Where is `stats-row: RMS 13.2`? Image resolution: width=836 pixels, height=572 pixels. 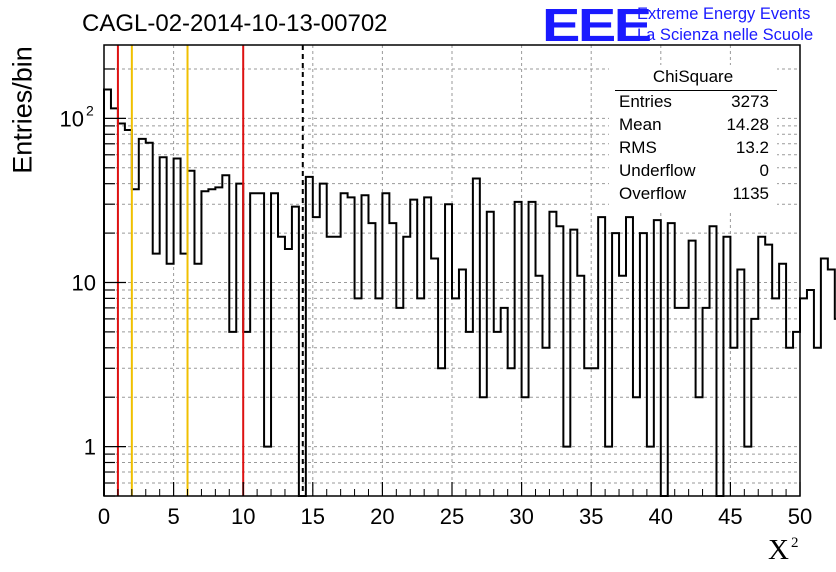 stats-row: RMS 13.2 is located at coordinates (694, 149).